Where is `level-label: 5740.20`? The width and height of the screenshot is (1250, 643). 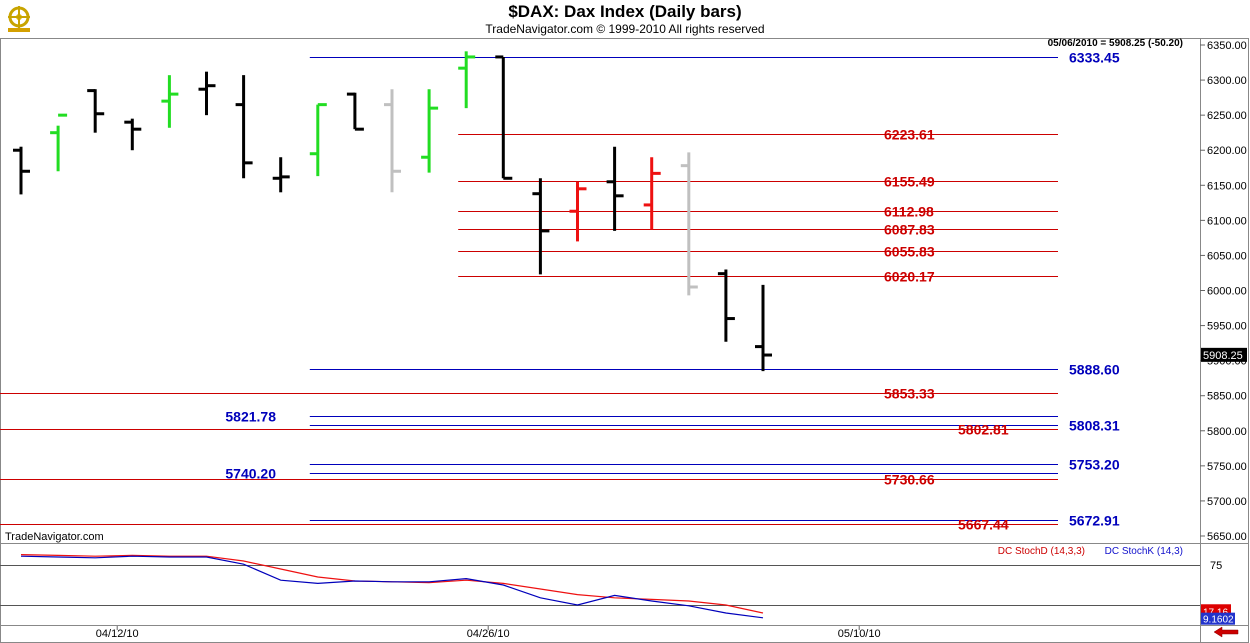
level-label: 5740.20 is located at coordinates (250, 474).